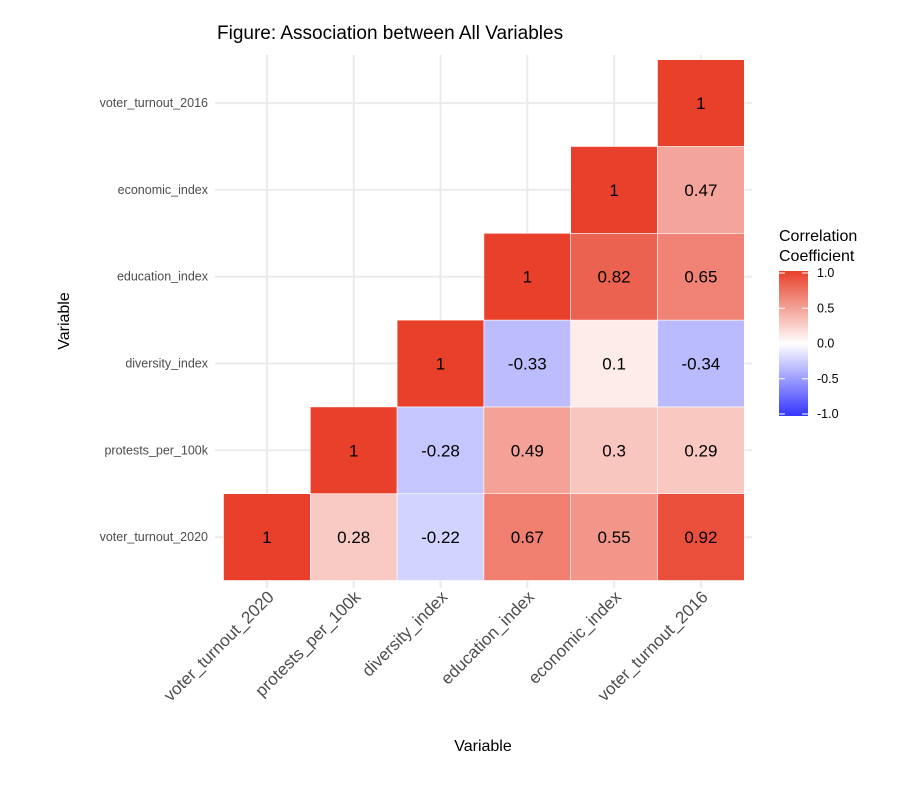  I want to click on y-axis-label: Variable, so click(64, 321).